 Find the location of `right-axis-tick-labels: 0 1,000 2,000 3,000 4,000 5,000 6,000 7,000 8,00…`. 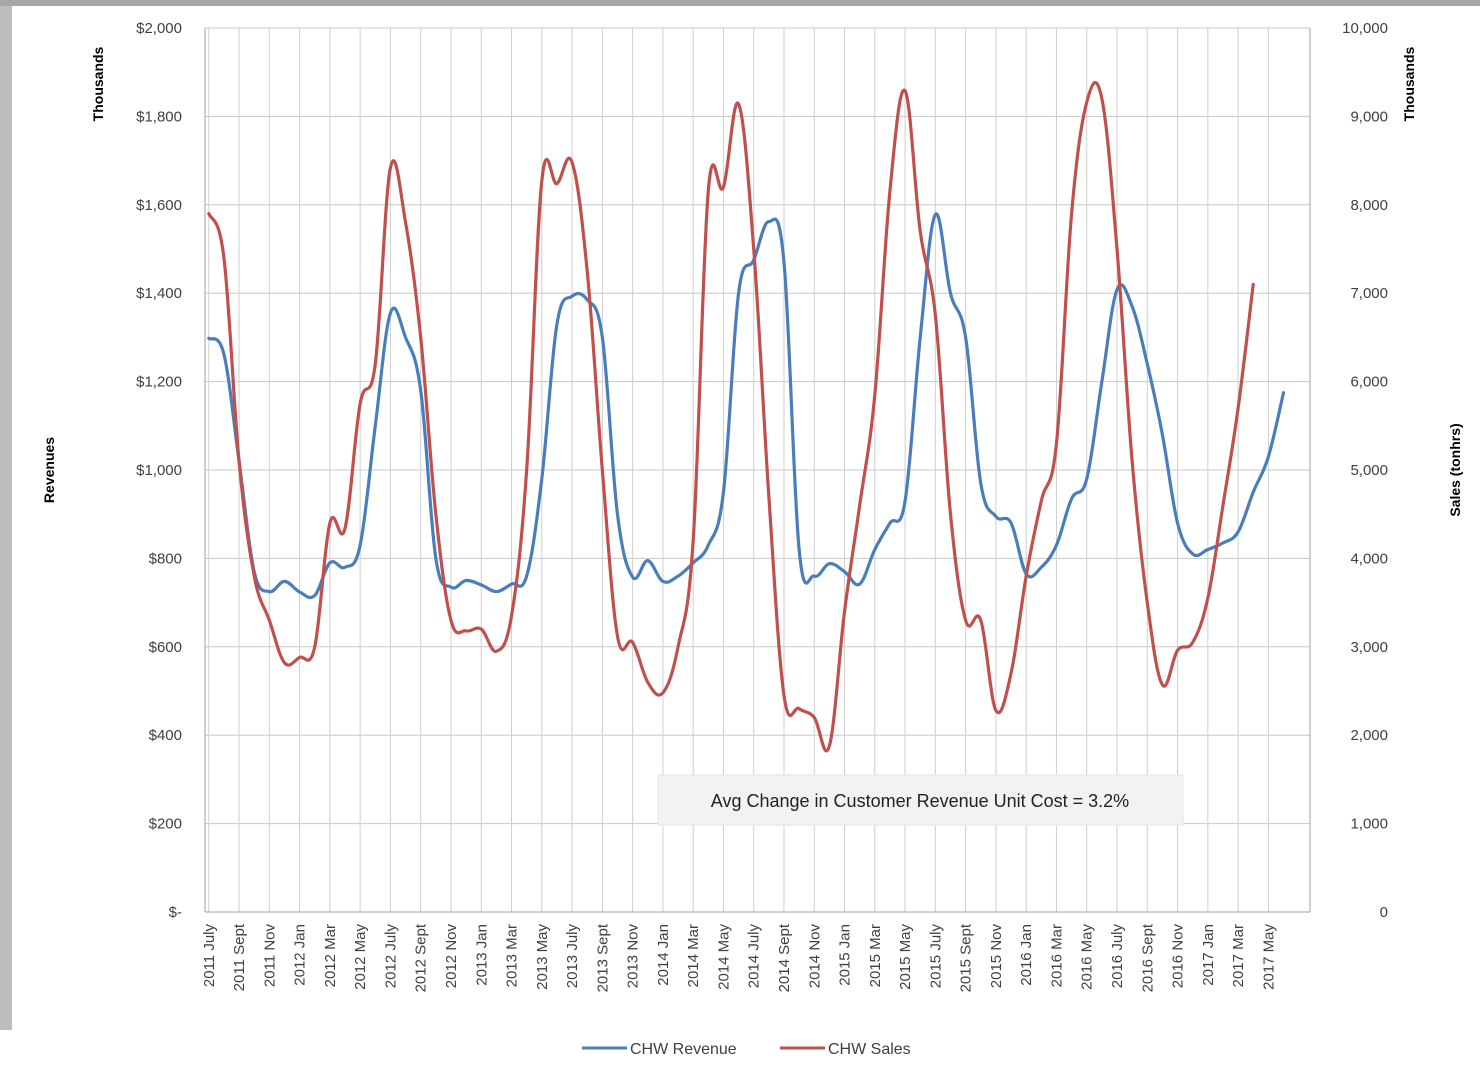

right-axis-tick-labels: 0 1,000 2,000 3,000 4,000 5,000 6,000 7,000 8,00… is located at coordinates (1365, 470).